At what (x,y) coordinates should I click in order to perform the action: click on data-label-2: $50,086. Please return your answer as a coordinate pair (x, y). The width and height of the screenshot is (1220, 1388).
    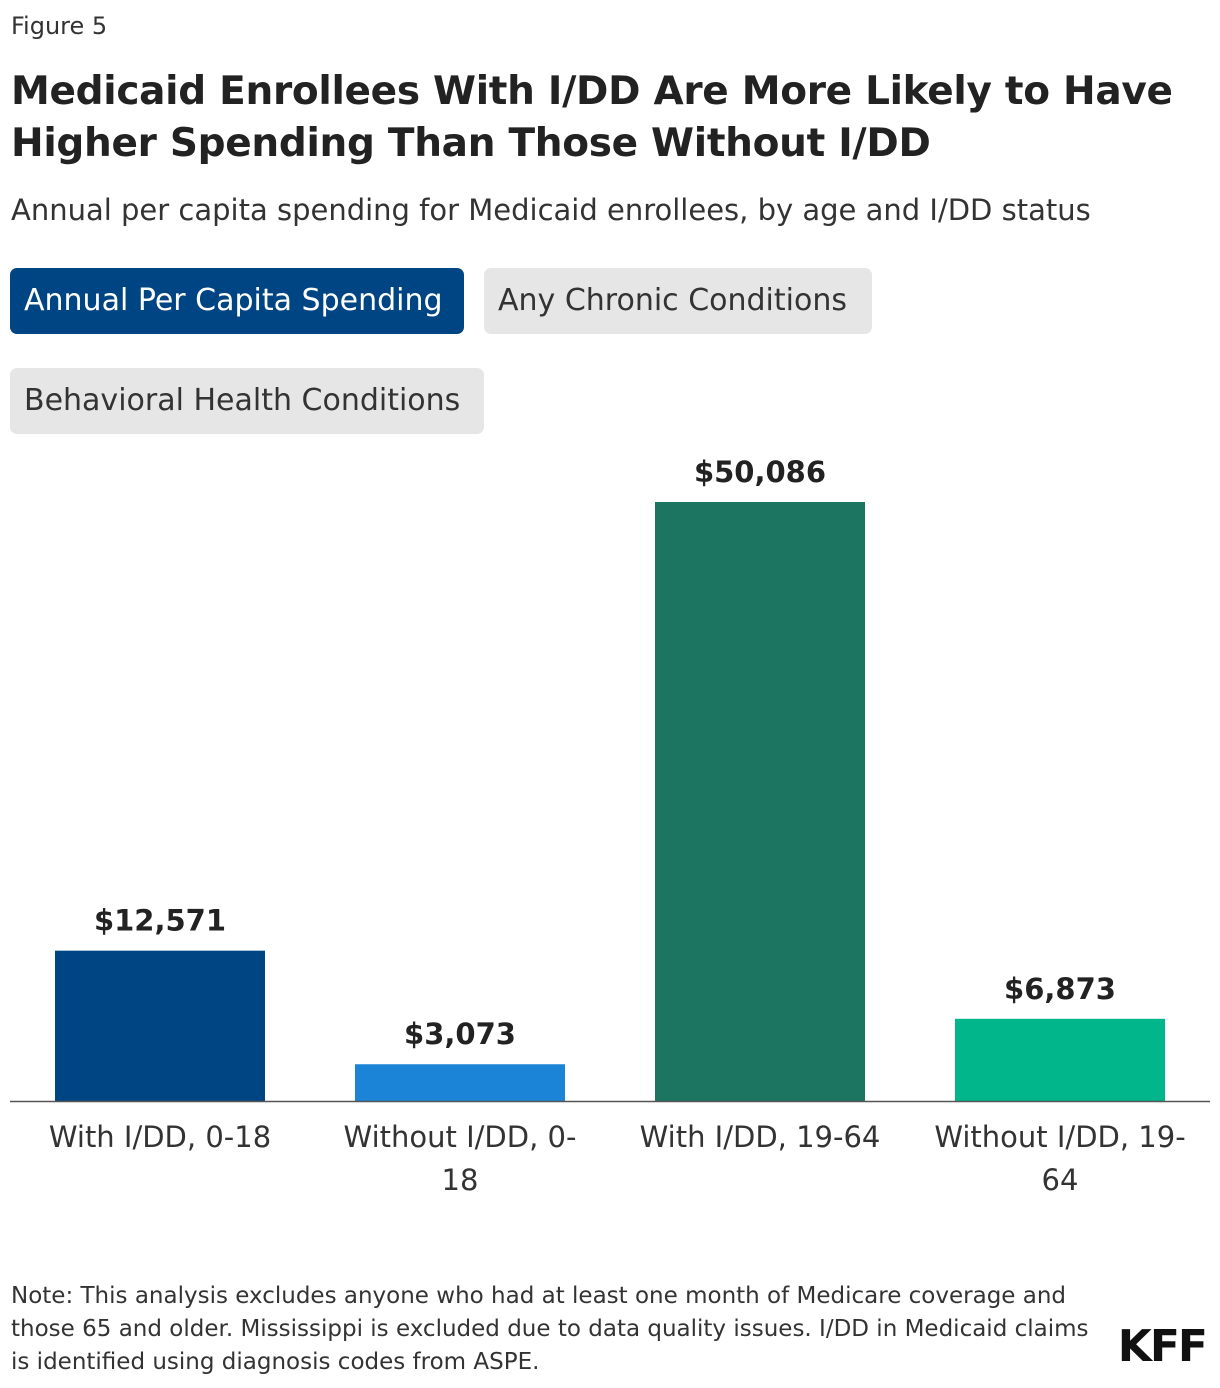
    Looking at the image, I should click on (760, 472).